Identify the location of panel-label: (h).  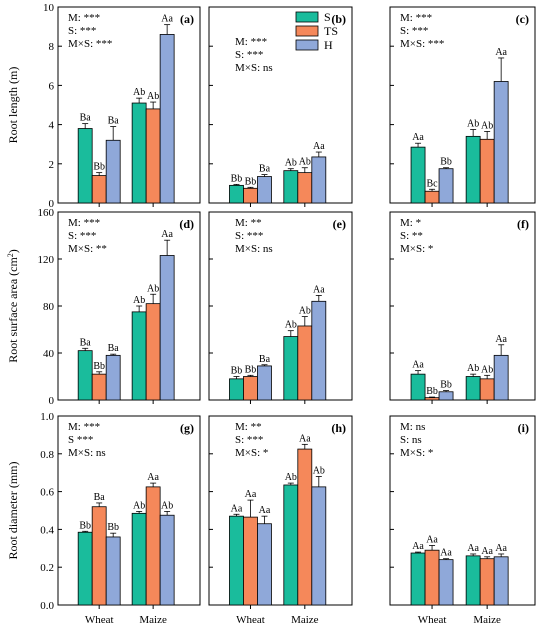
(338, 428).